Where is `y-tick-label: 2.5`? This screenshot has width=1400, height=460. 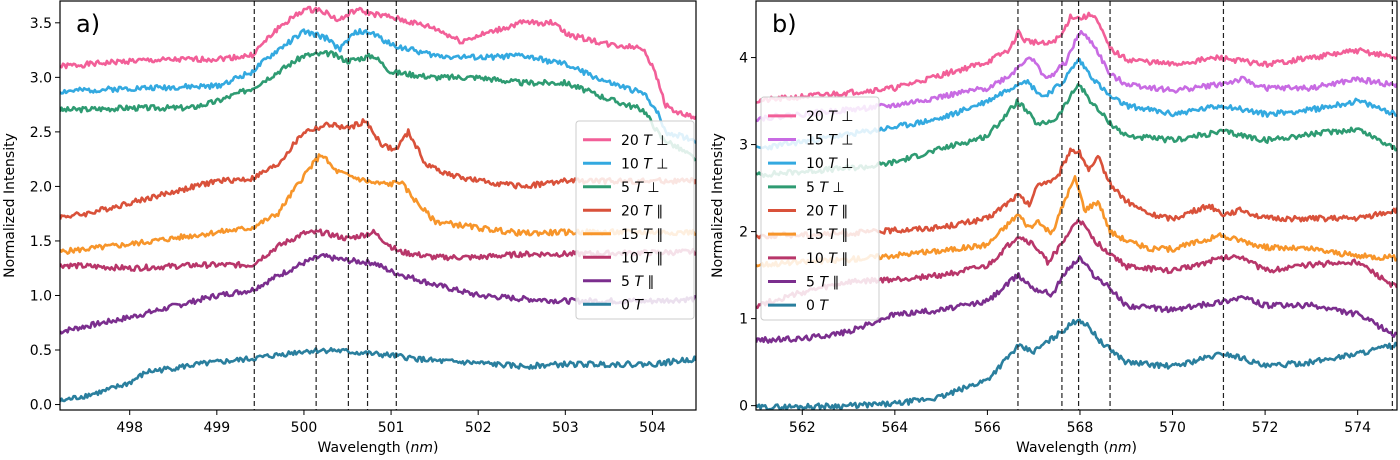 y-tick-label: 2.5 is located at coordinates (41, 133).